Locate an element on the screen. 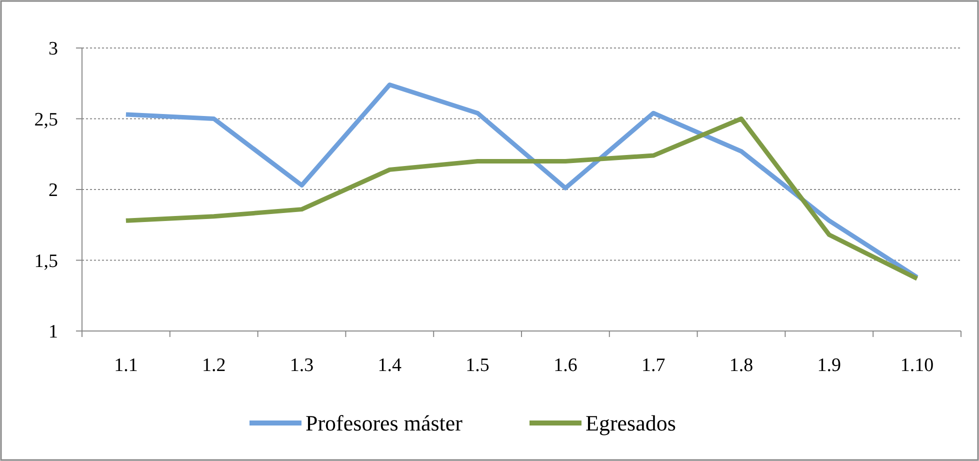  x-tick-label: 1.7 is located at coordinates (653, 365).